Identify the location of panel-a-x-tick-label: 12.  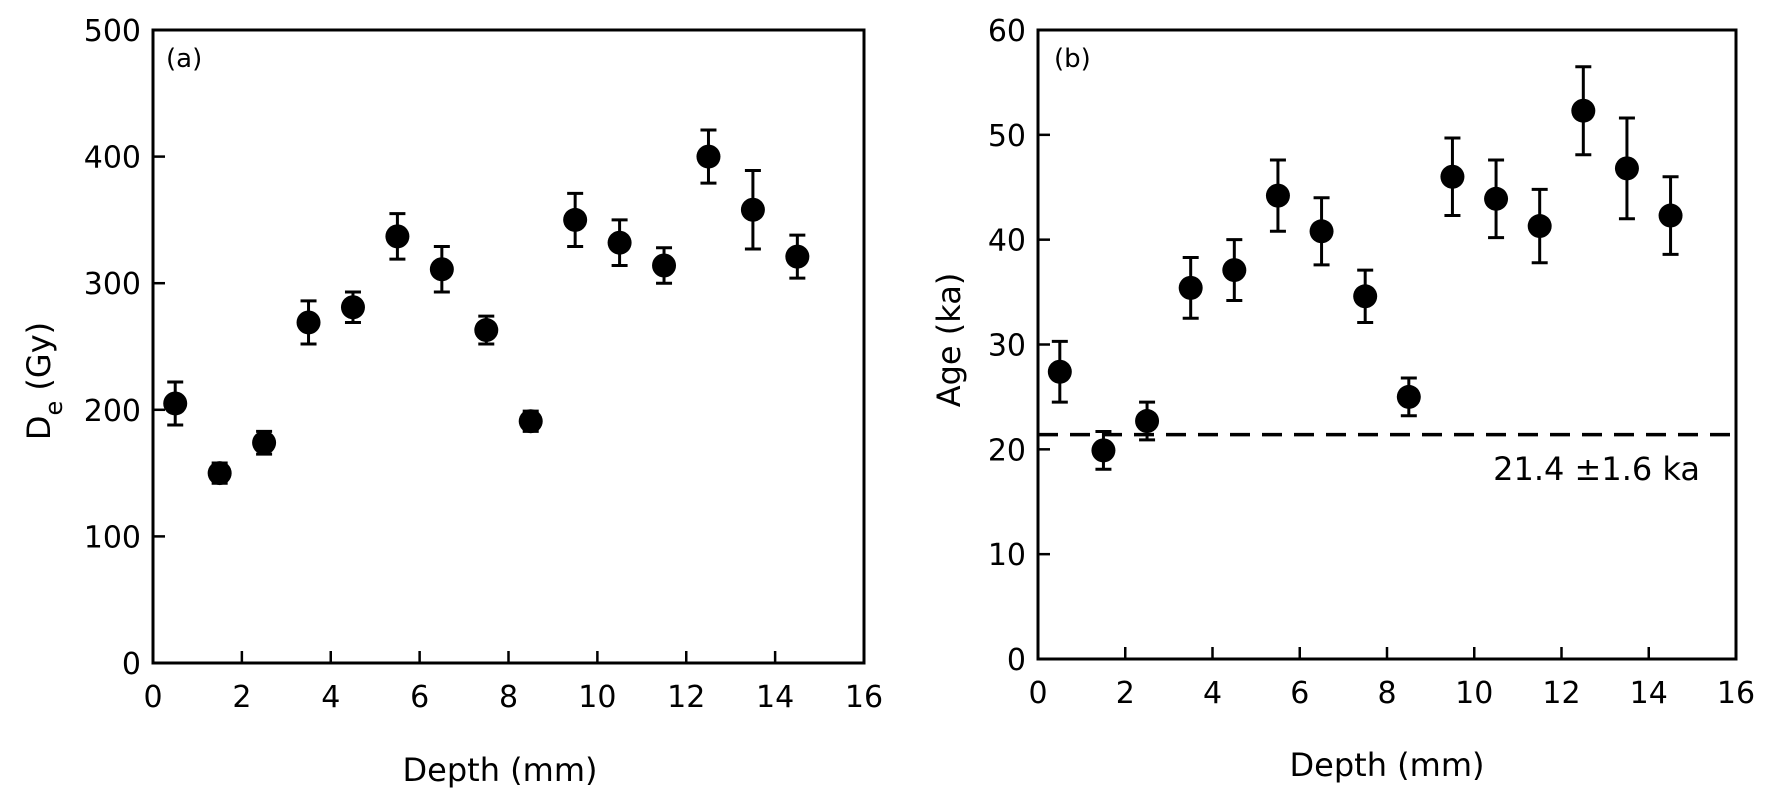
(686, 697).